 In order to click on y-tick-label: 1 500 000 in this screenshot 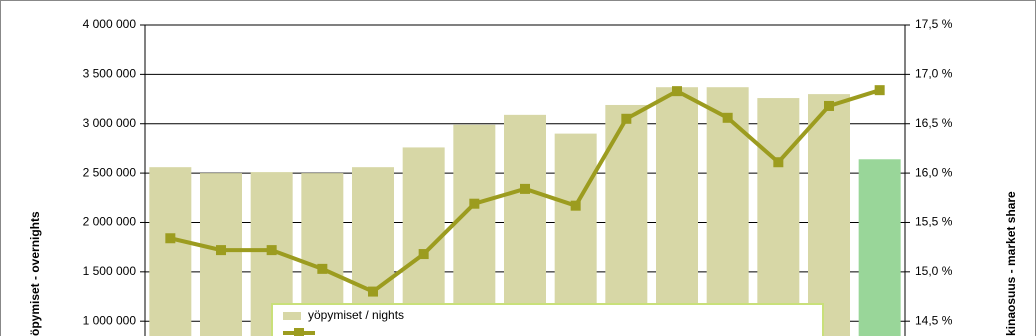, I will do `click(110, 271)`.